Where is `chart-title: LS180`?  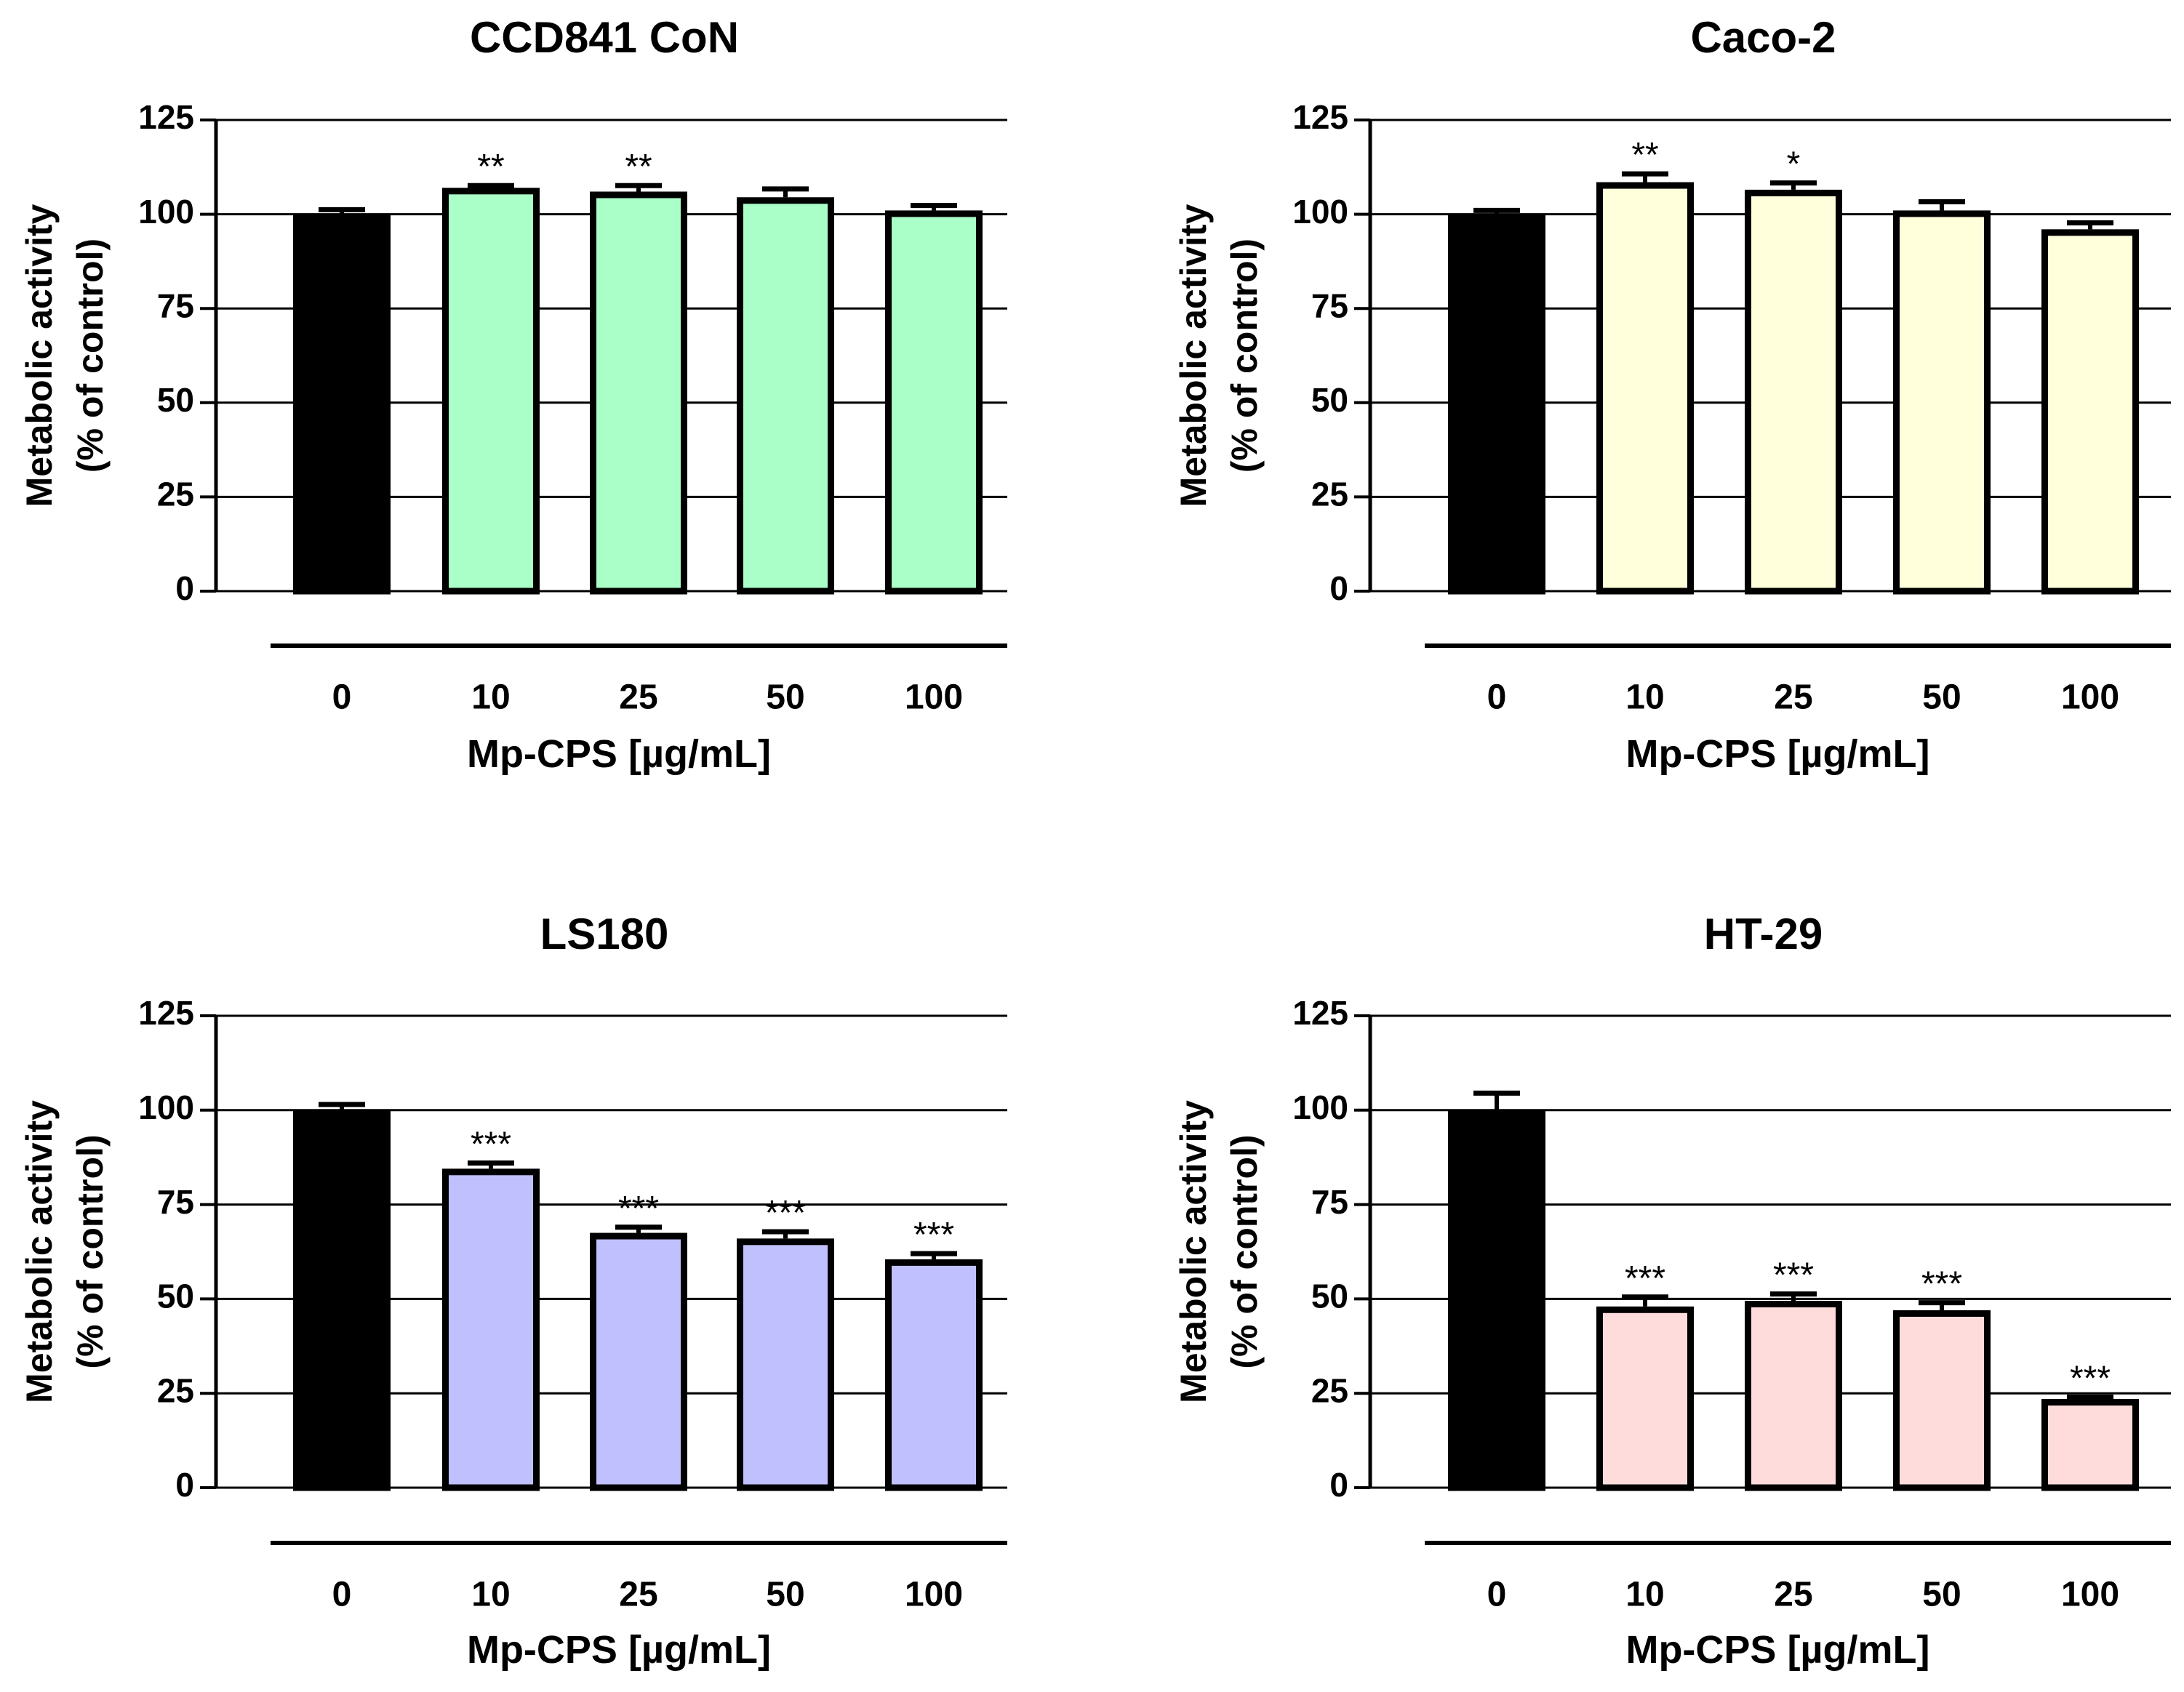 chart-title: LS180 is located at coordinates (604, 934).